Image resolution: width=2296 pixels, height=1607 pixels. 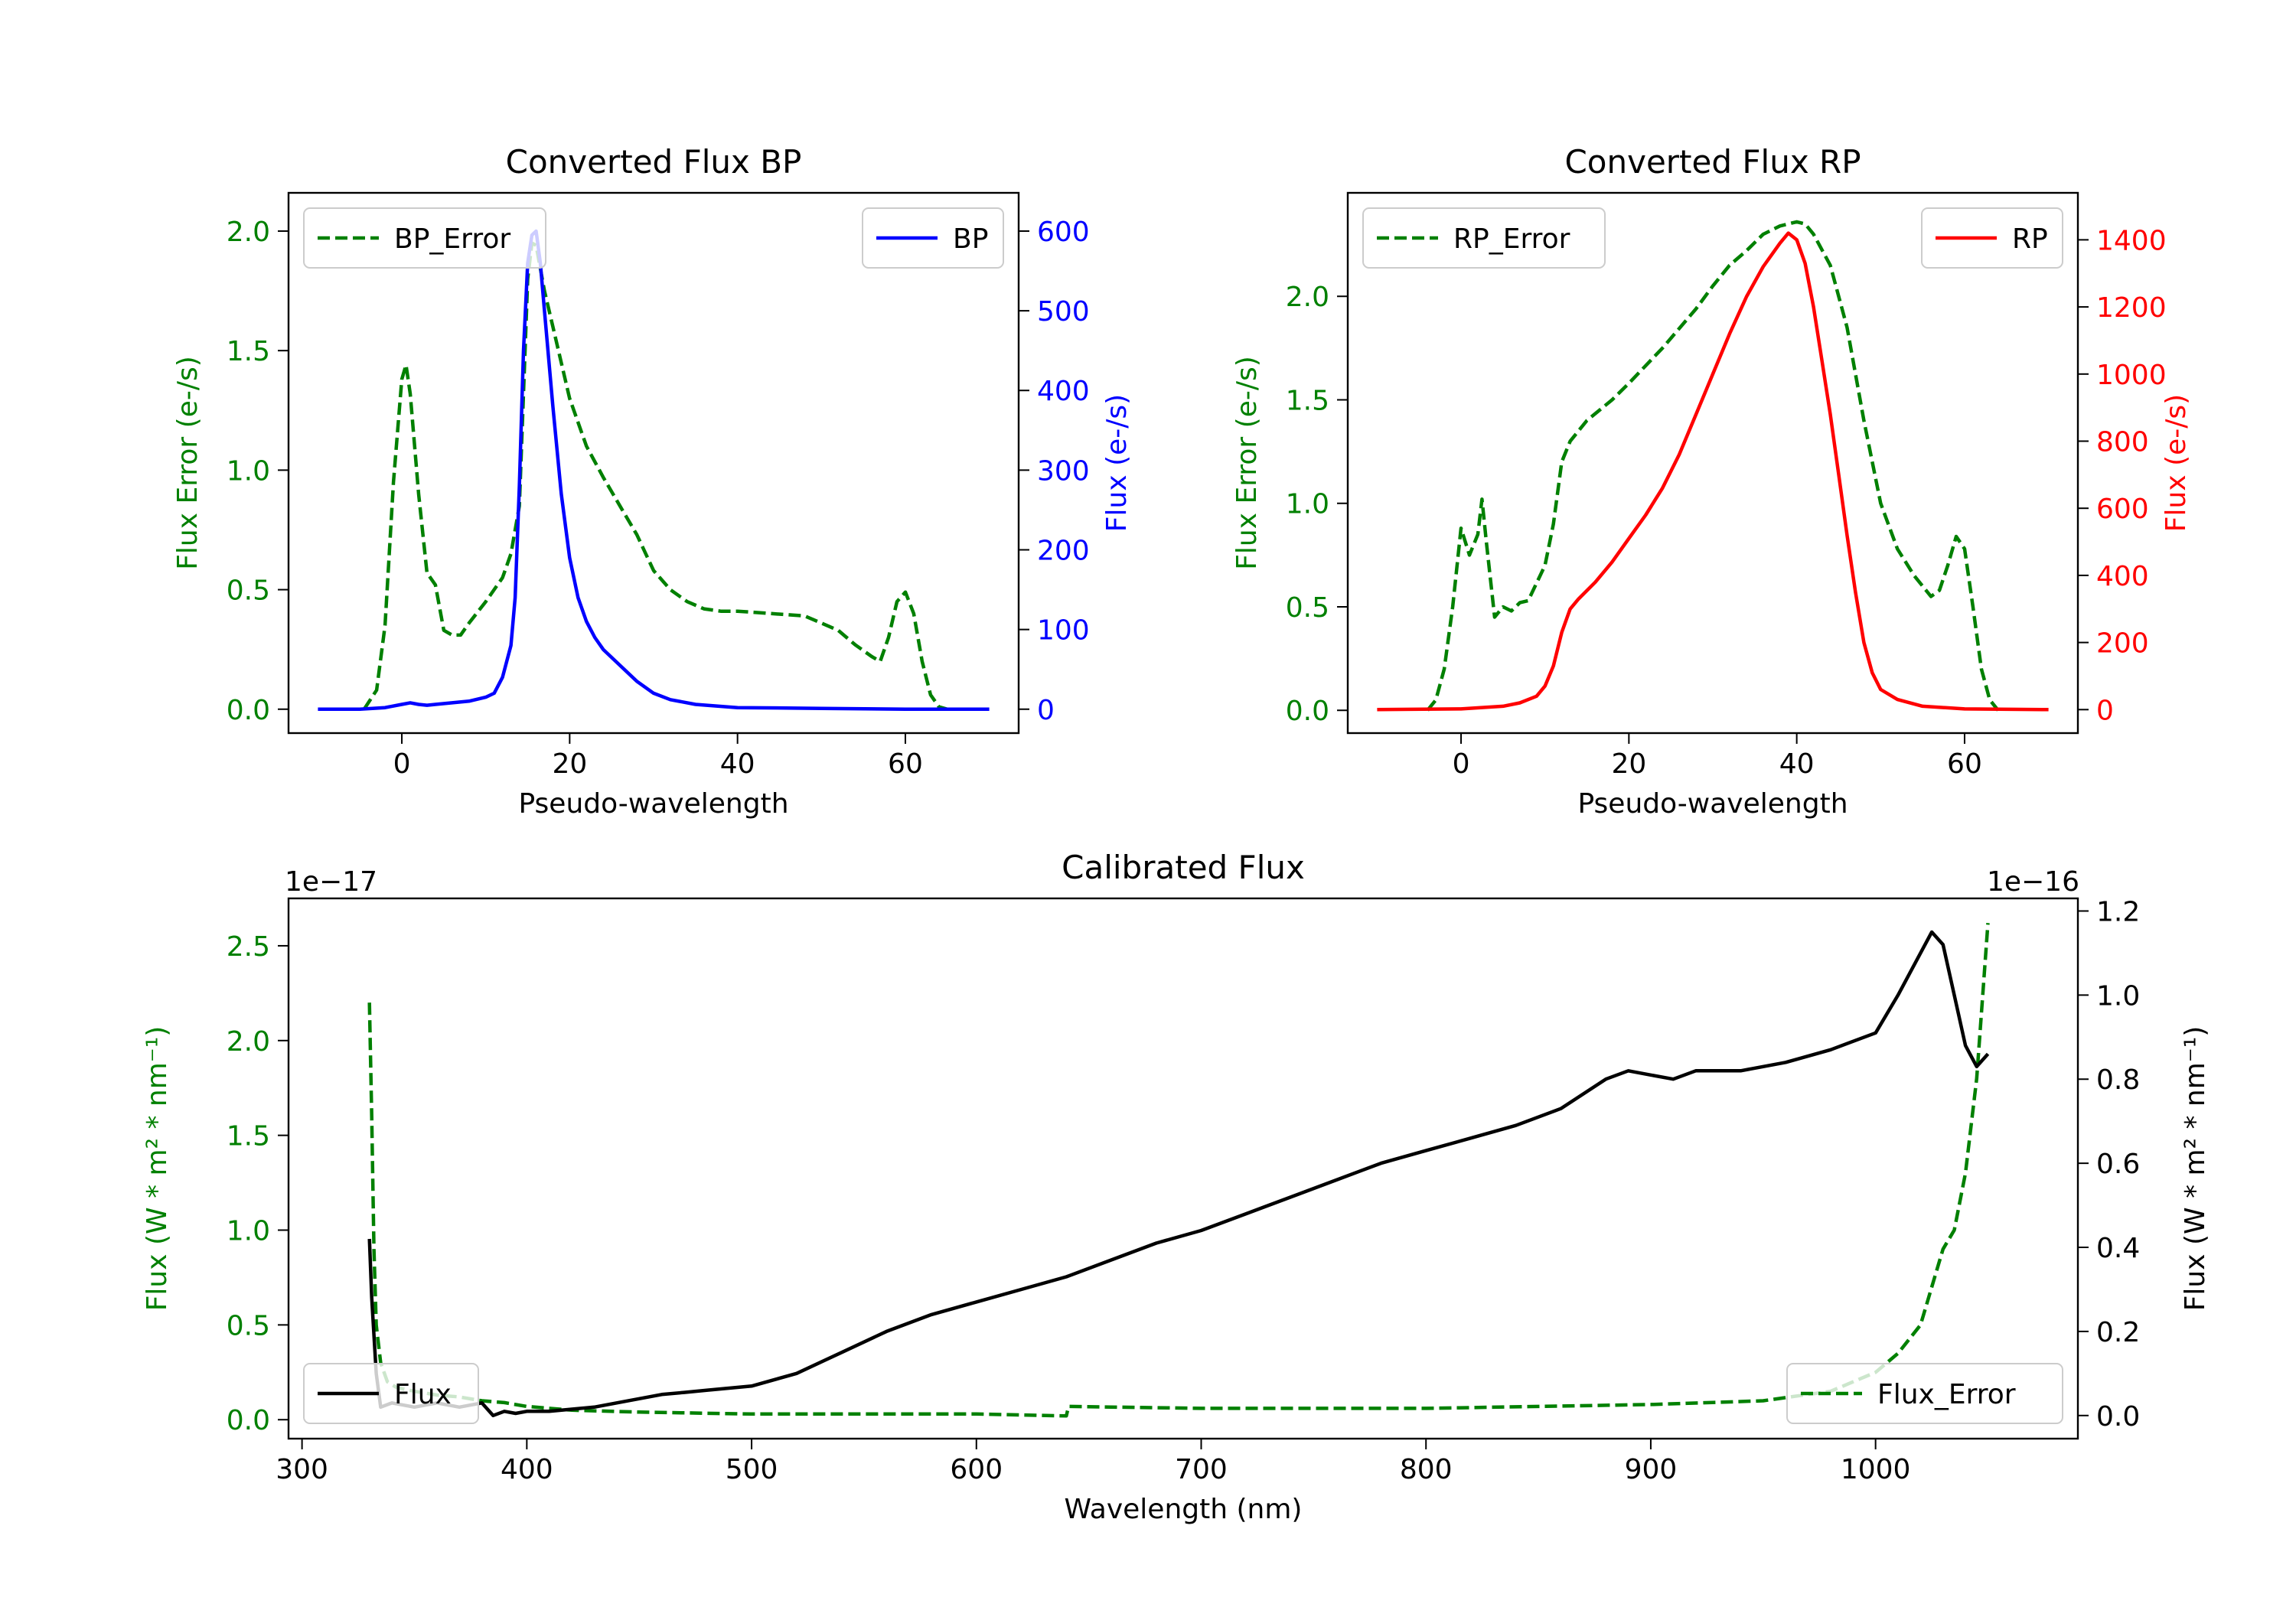 What do you see at coordinates (2118, 1164) in the screenshot?
I see `y-right-tick-label: 0.6` at bounding box center [2118, 1164].